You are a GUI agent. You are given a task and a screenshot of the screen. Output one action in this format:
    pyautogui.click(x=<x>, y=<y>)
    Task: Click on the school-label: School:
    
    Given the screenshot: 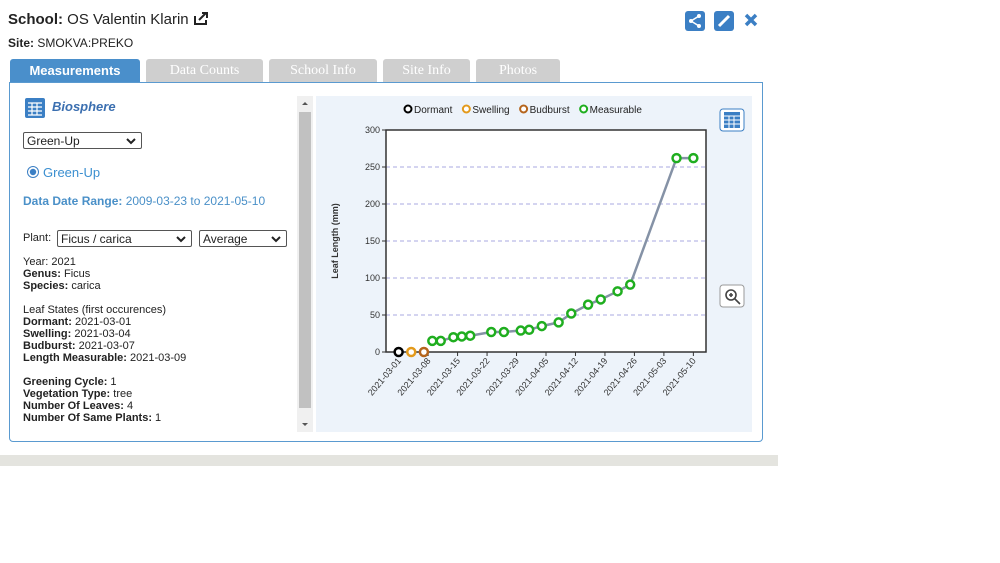 What is the action you would take?
    pyautogui.click(x=35, y=19)
    